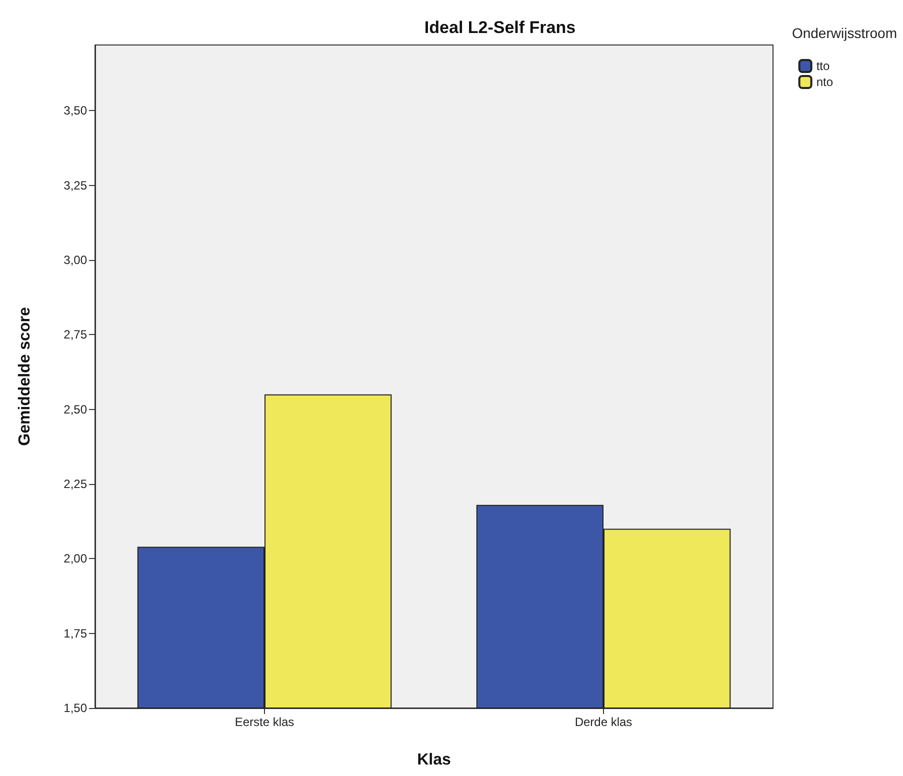  I want to click on y-tick-label: 2,75, so click(76, 335).